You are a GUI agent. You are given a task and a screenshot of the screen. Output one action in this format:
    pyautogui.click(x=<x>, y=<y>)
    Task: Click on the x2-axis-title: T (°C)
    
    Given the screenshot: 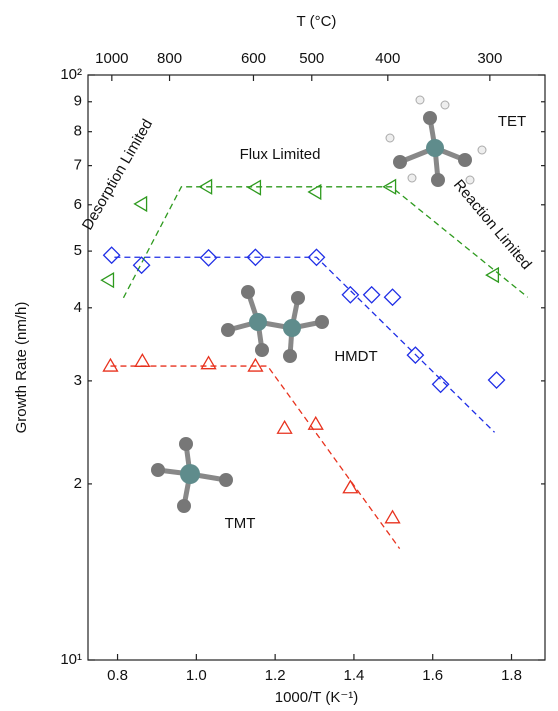 What is the action you would take?
    pyautogui.click(x=317, y=21)
    